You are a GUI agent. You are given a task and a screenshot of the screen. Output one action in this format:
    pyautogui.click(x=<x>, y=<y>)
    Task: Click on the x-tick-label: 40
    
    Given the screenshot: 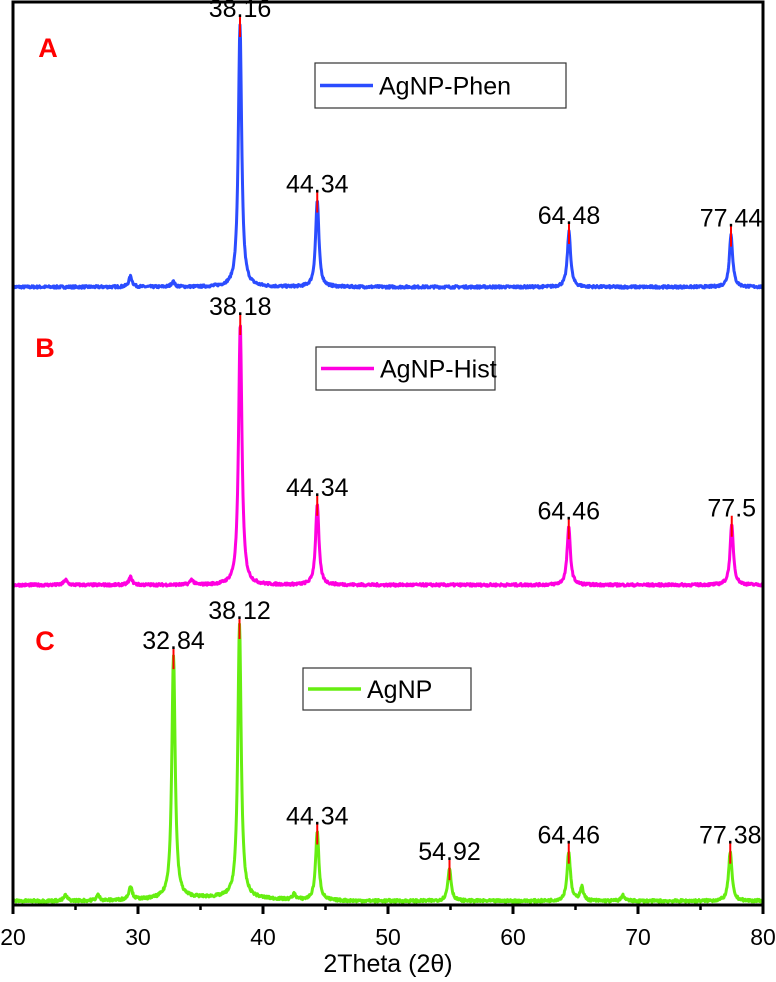 What is the action you would take?
    pyautogui.click(x=263, y=937)
    